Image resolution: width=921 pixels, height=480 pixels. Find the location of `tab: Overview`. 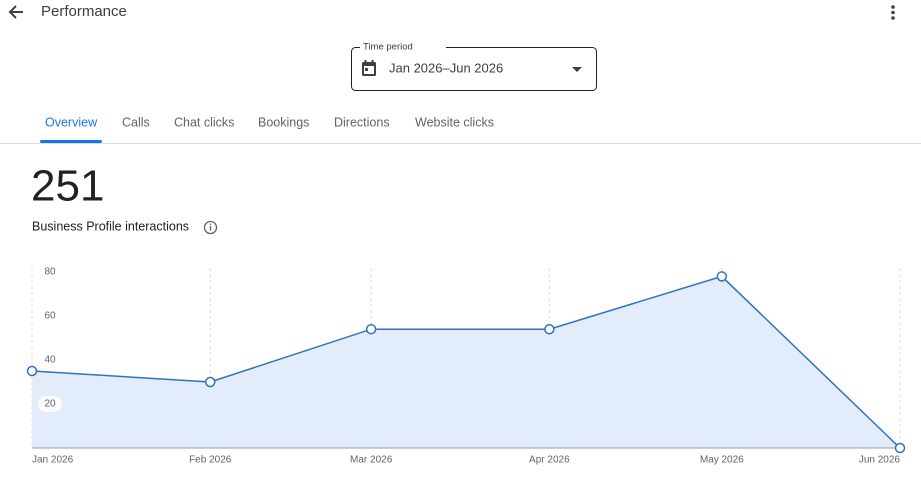

tab: Overview is located at coordinates (71, 122).